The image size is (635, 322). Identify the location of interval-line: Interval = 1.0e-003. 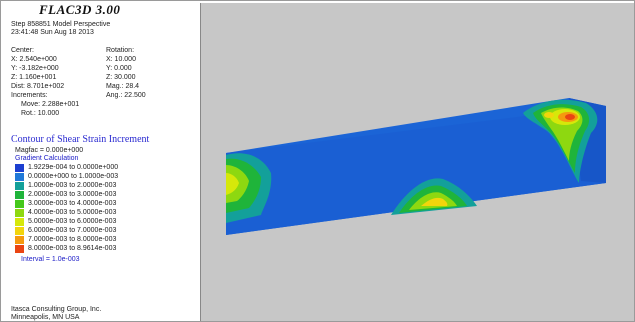
(50, 259).